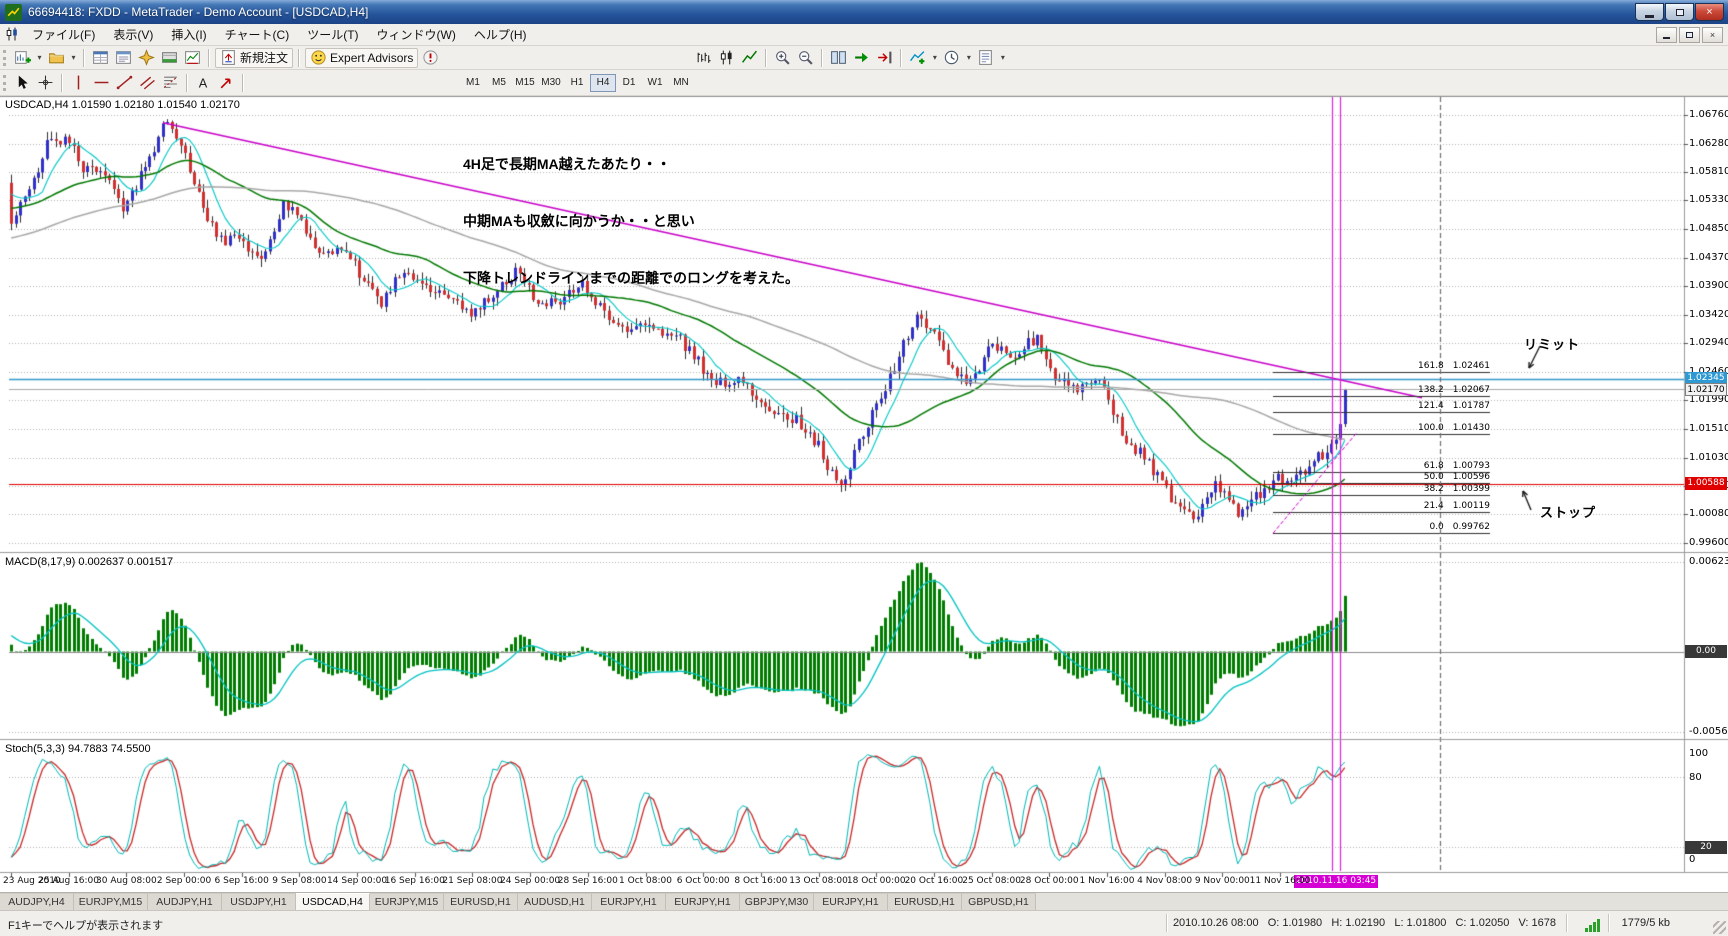 This screenshot has height=936, width=1728. I want to click on toolbar-button-tile-windows, so click(838, 58).